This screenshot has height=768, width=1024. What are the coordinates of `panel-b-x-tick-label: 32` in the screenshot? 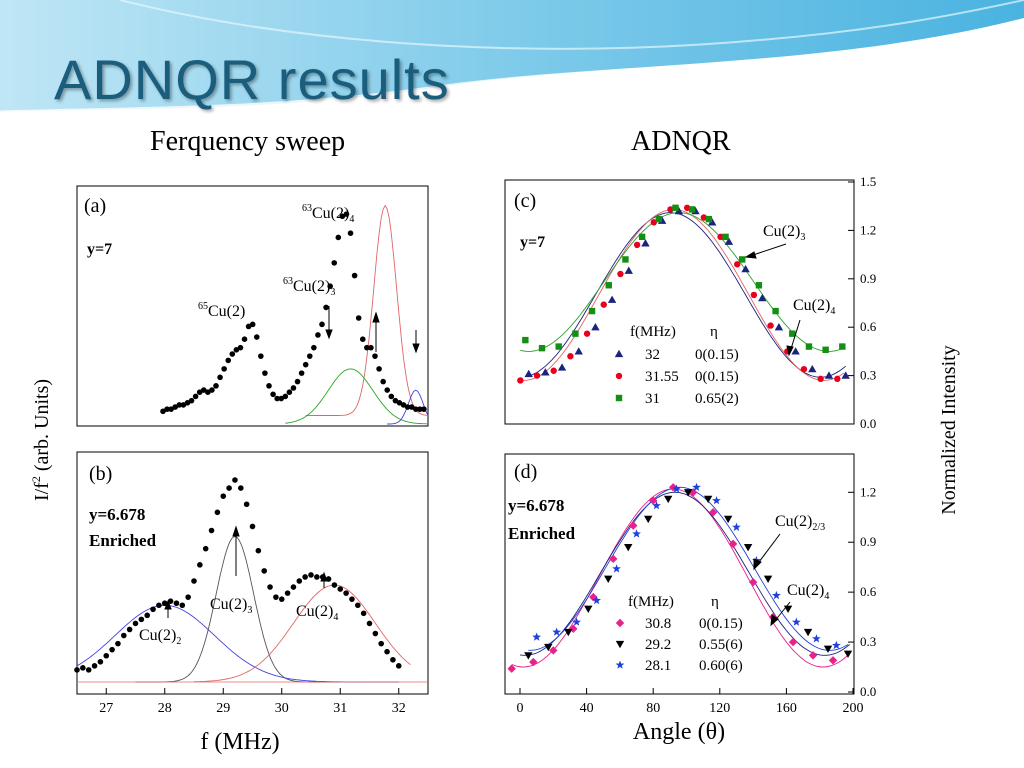 It's located at (399, 708).